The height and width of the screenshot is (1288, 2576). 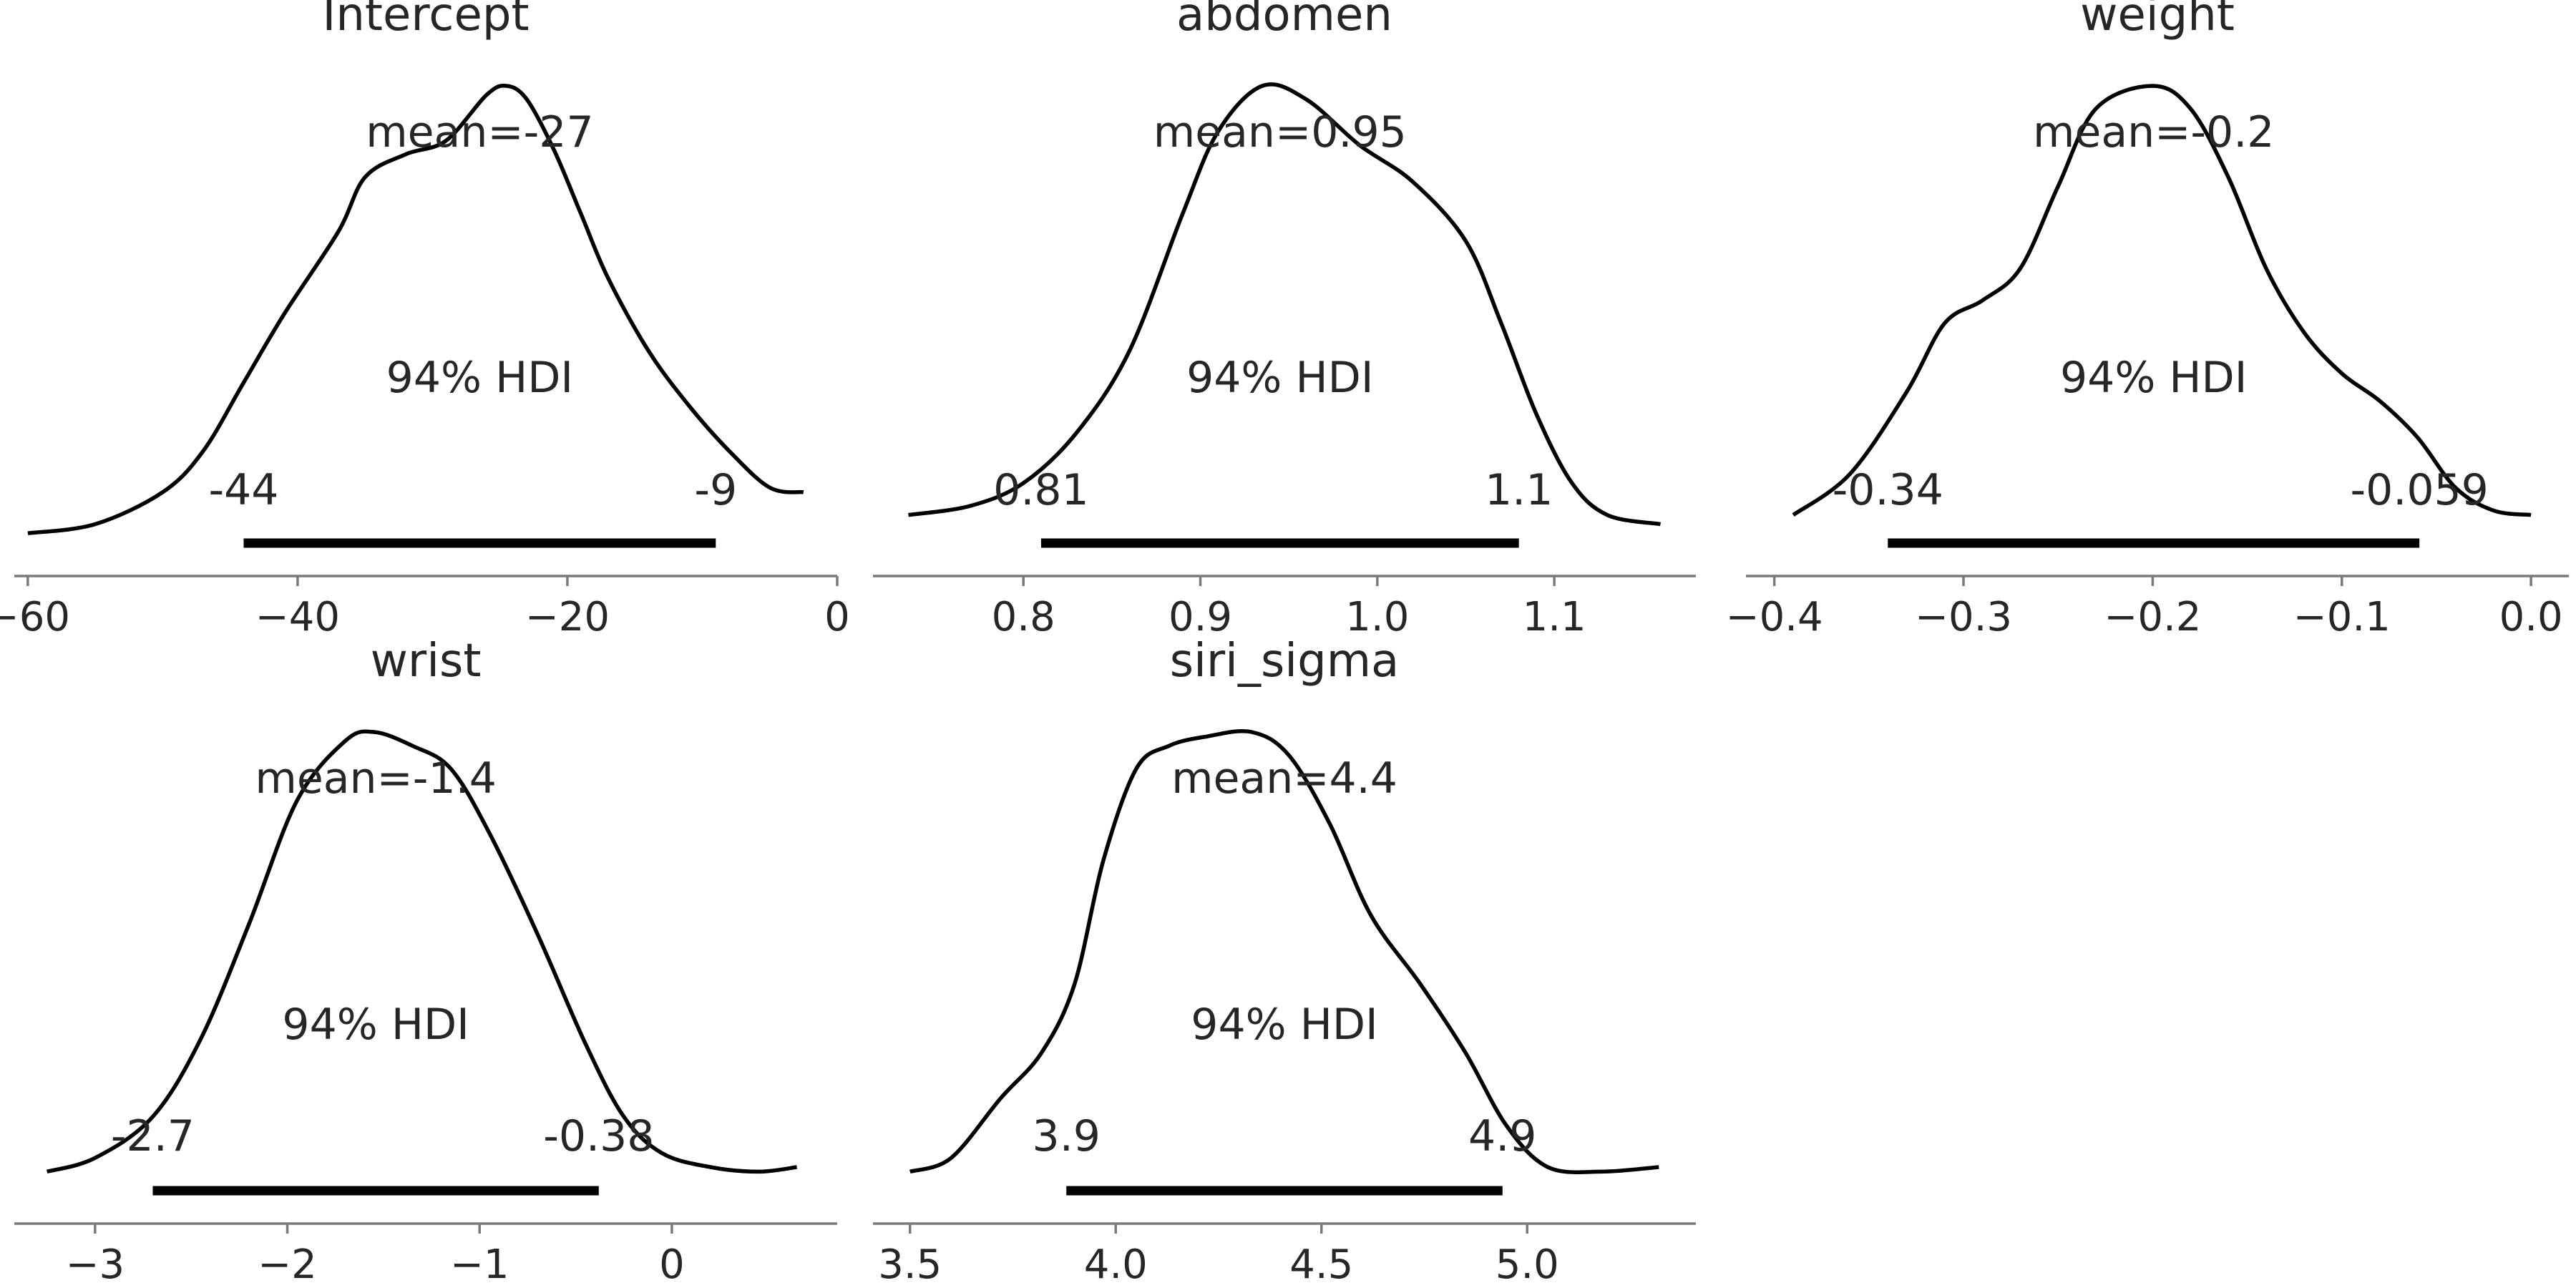 What do you see at coordinates (1888, 490) in the screenshot?
I see `hdi-low-label: -0.34` at bounding box center [1888, 490].